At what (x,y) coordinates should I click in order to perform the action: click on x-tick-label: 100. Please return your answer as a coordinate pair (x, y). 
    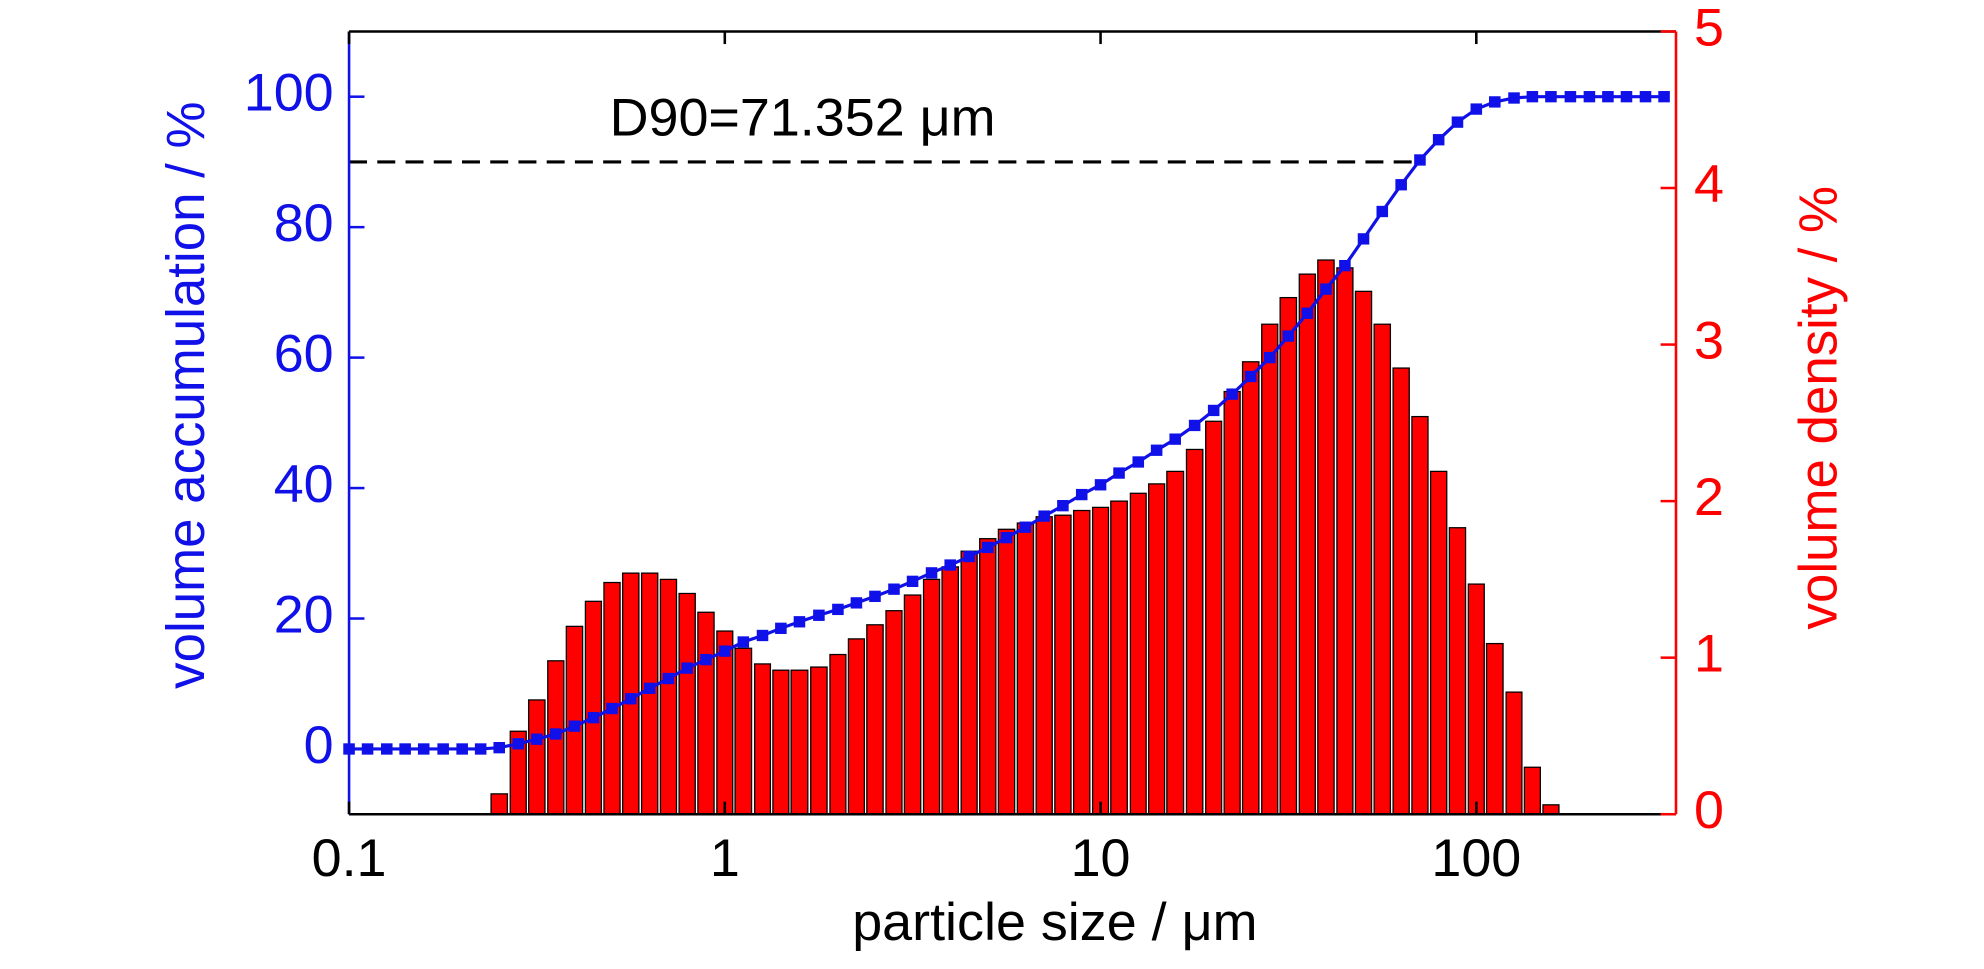
    Looking at the image, I should click on (1476, 858).